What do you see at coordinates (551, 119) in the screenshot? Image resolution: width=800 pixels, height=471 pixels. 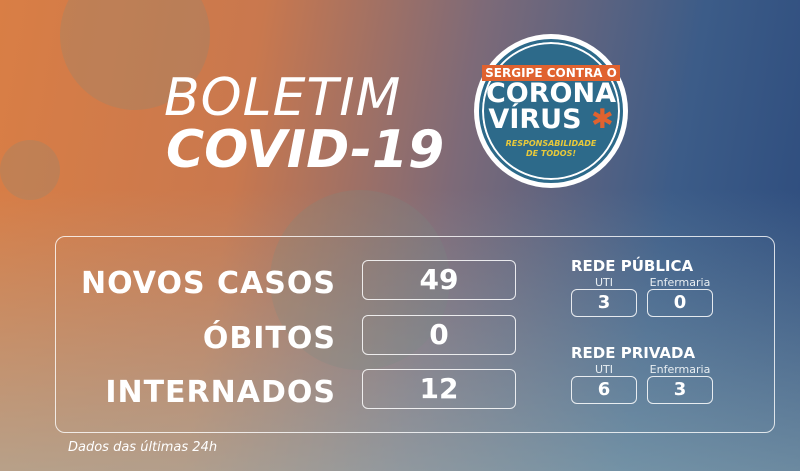 I see `logo-line3: VÍRUS ✱` at bounding box center [551, 119].